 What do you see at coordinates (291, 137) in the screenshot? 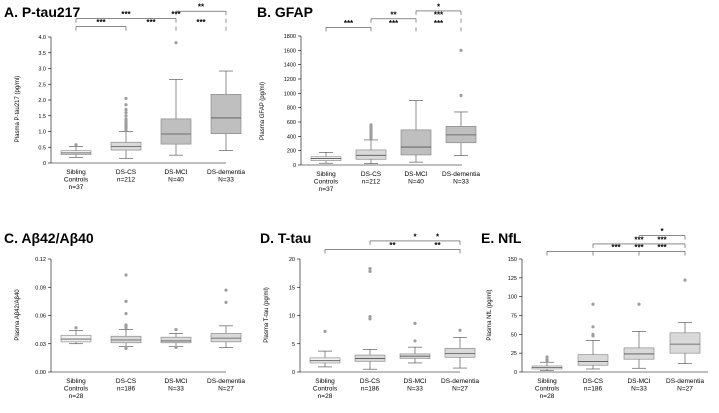
I see `y-tick-label: 400` at bounding box center [291, 137].